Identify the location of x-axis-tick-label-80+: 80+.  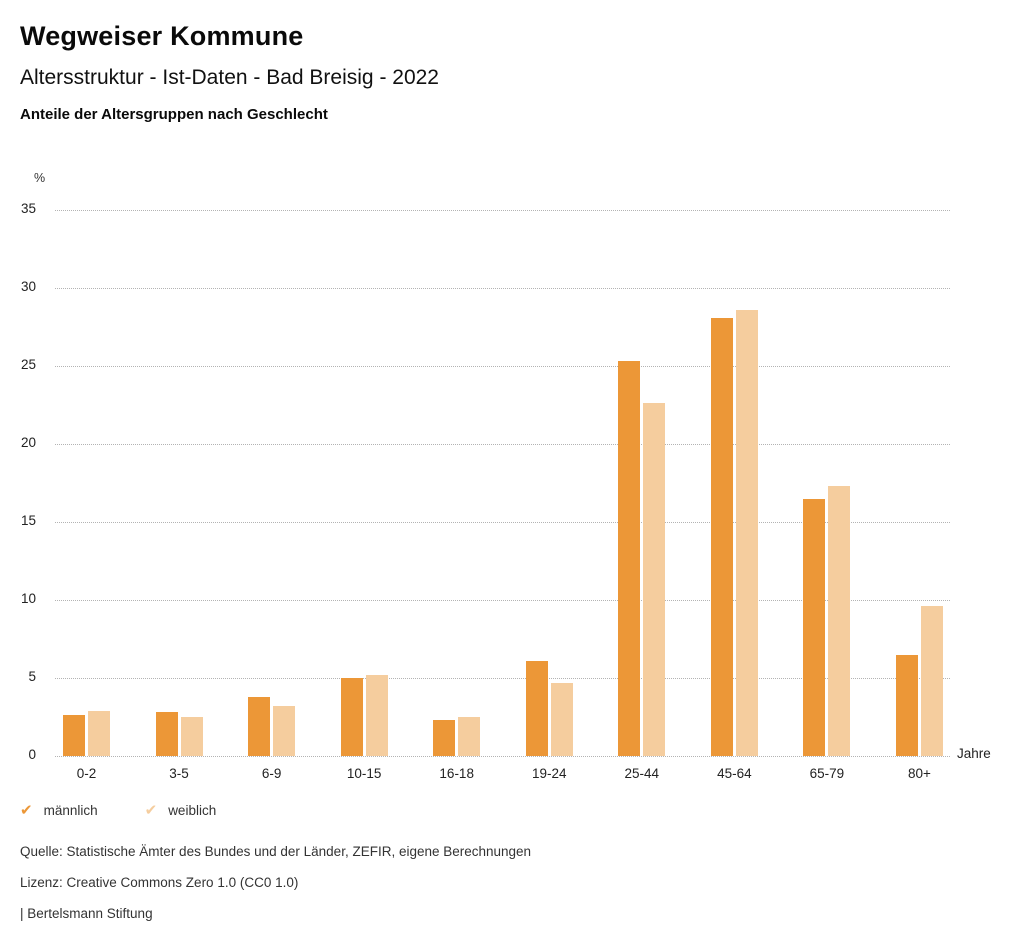
(919, 773).